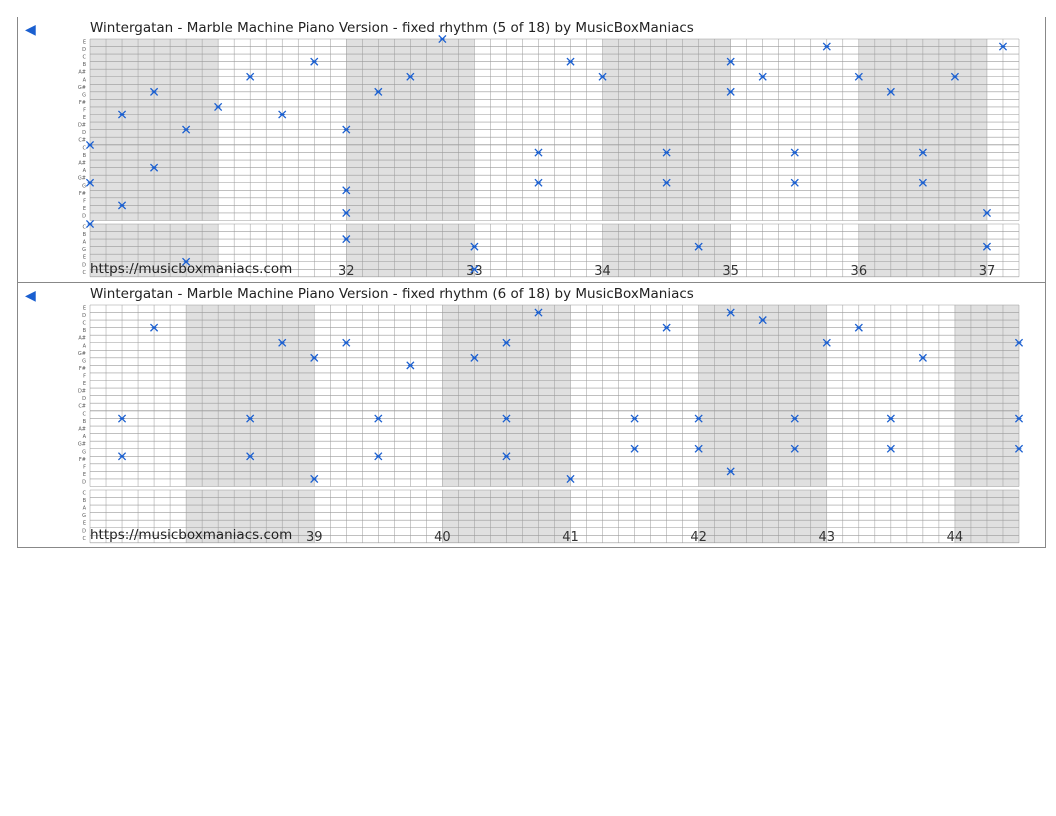 This screenshot has width=1056, height=816. What do you see at coordinates (955, 537) in the screenshot?
I see `measure-number: 44` at bounding box center [955, 537].